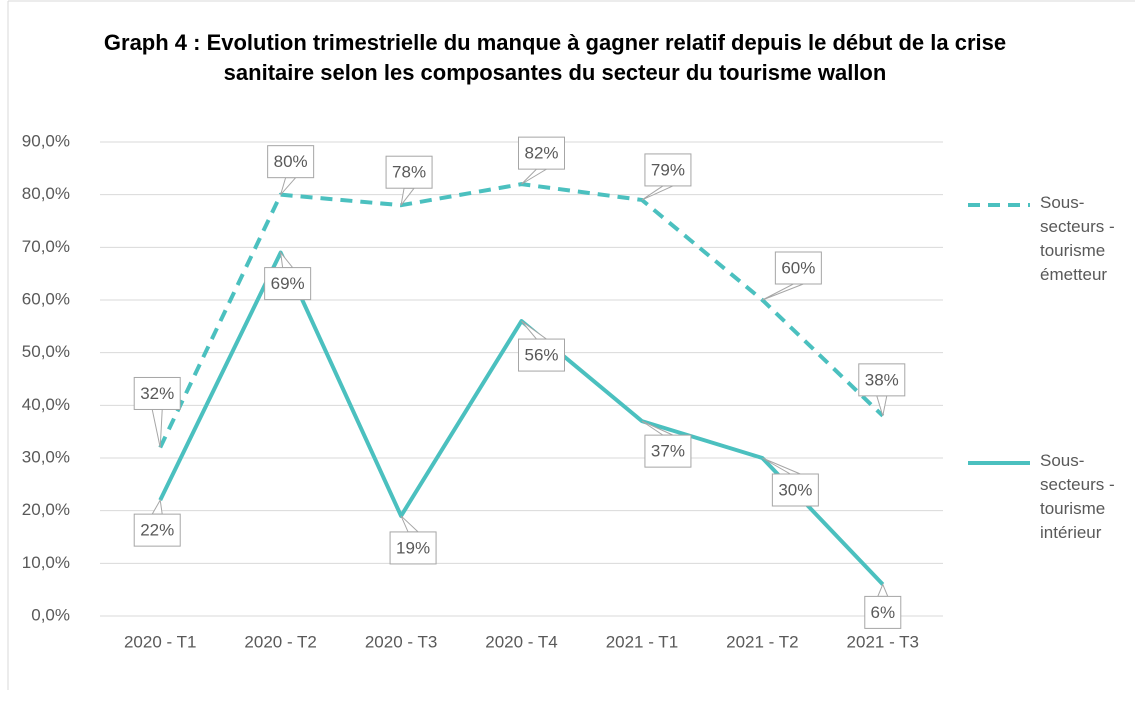  Describe the element at coordinates (46, 562) in the screenshot. I see `y-tick-label: 10,0%` at that location.